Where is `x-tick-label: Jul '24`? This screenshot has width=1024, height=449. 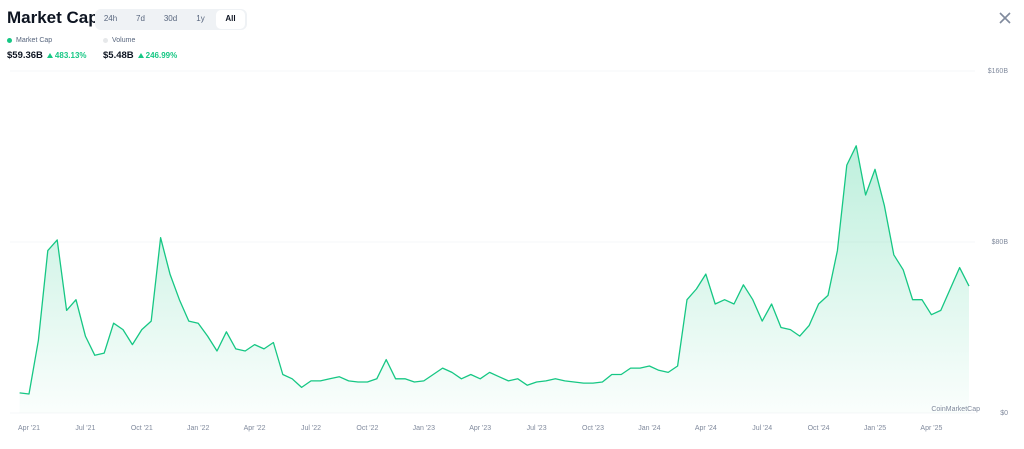 x-tick-label: Jul '24 is located at coordinates (762, 428).